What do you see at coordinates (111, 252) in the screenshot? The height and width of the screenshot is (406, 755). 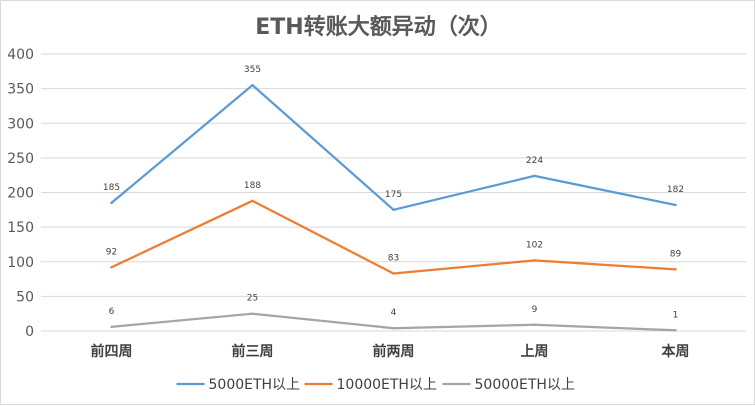 I see `data-label: 92` at bounding box center [111, 252].